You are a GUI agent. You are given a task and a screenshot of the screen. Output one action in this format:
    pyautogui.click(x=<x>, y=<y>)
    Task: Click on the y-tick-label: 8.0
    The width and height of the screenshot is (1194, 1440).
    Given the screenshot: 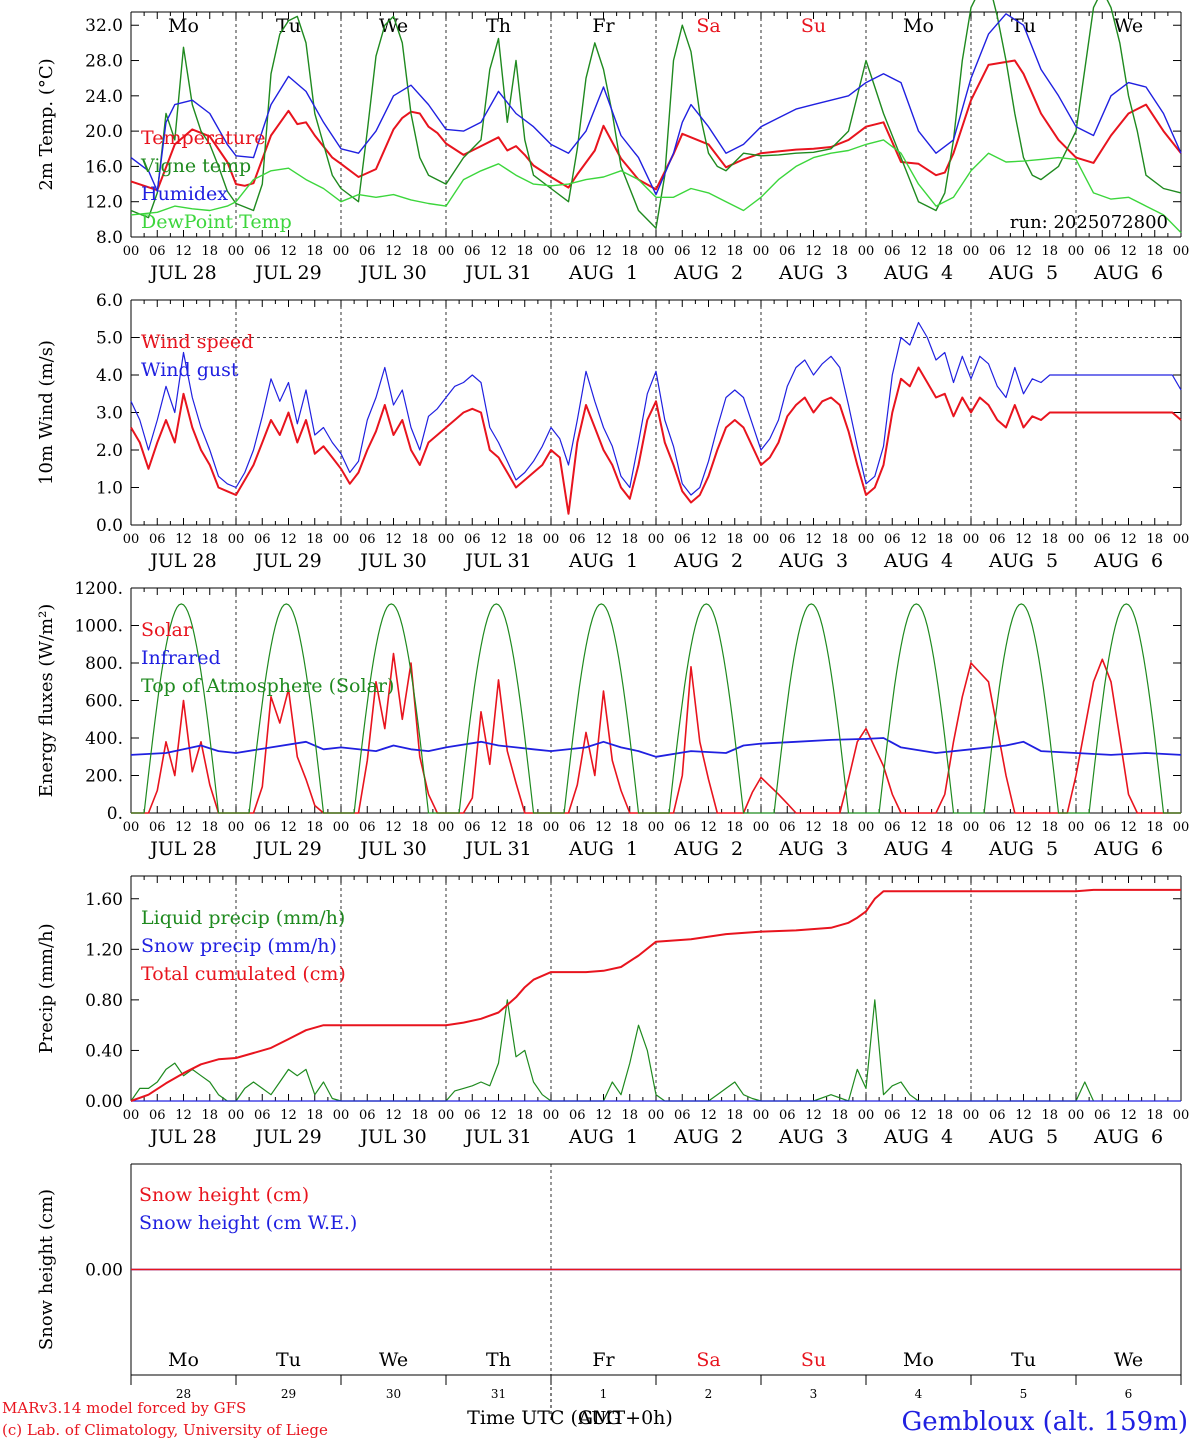 What is the action you would take?
    pyautogui.click(x=109, y=238)
    